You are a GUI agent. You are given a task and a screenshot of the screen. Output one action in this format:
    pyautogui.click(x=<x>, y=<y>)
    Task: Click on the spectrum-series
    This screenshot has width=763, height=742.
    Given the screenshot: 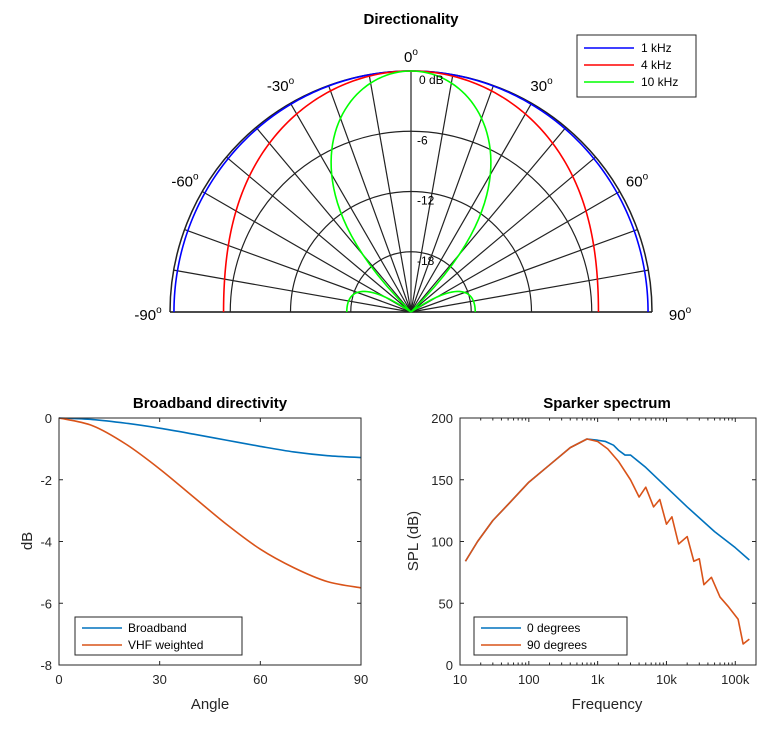 What is the action you would take?
    pyautogui.click(x=607, y=541)
    